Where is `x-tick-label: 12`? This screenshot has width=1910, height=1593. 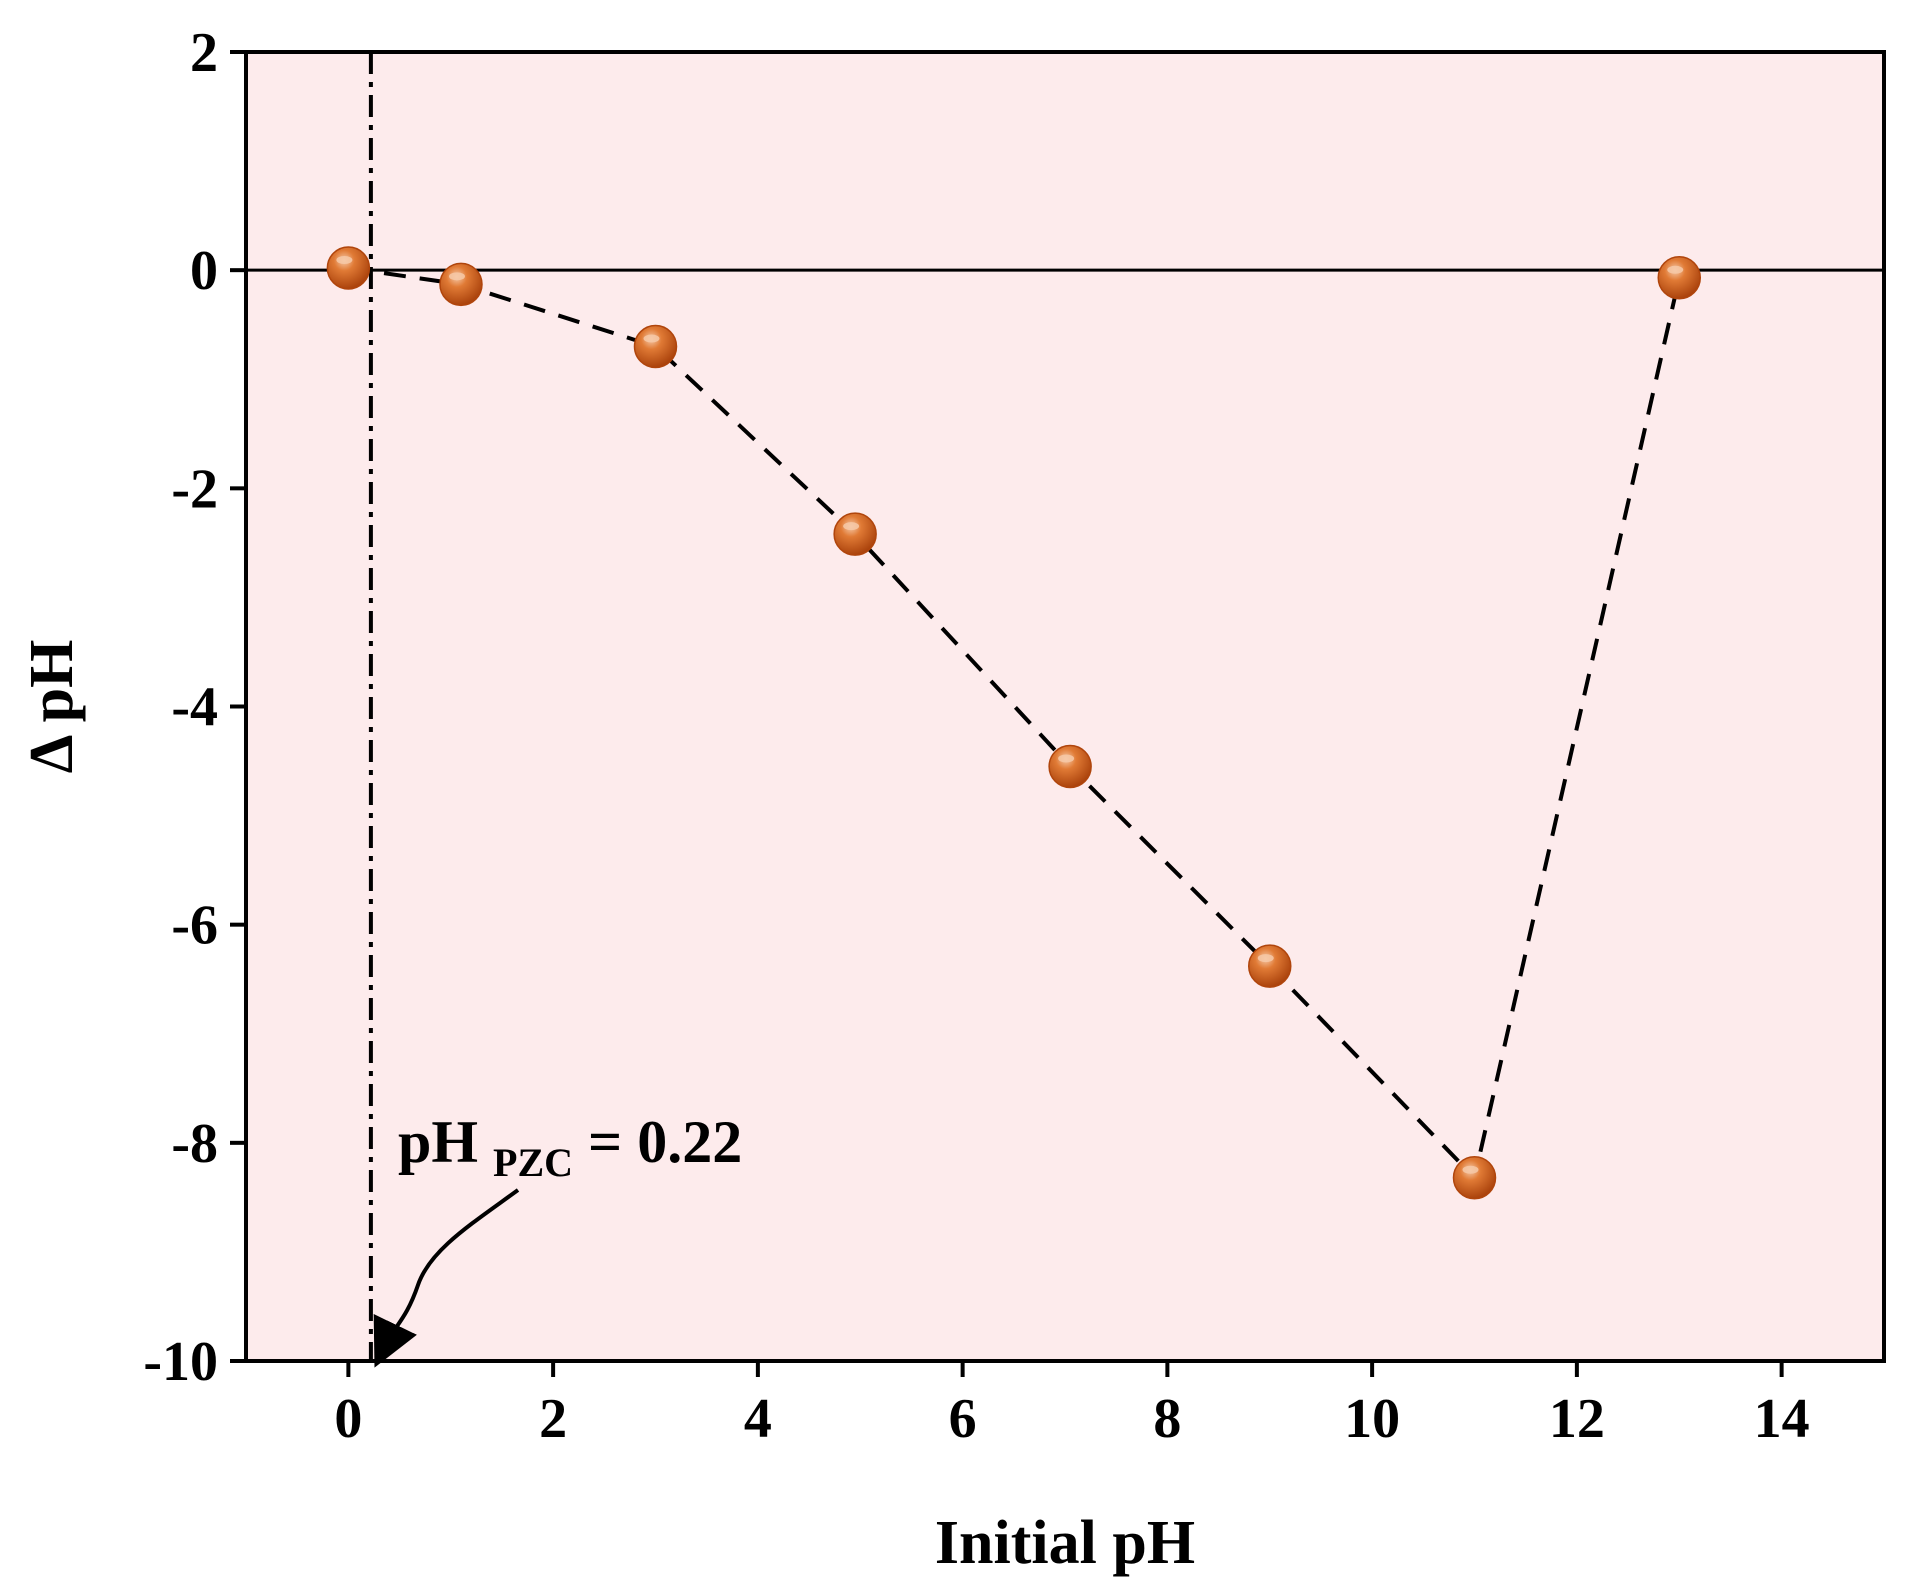
x-tick-label: 12 is located at coordinates (1577, 1419).